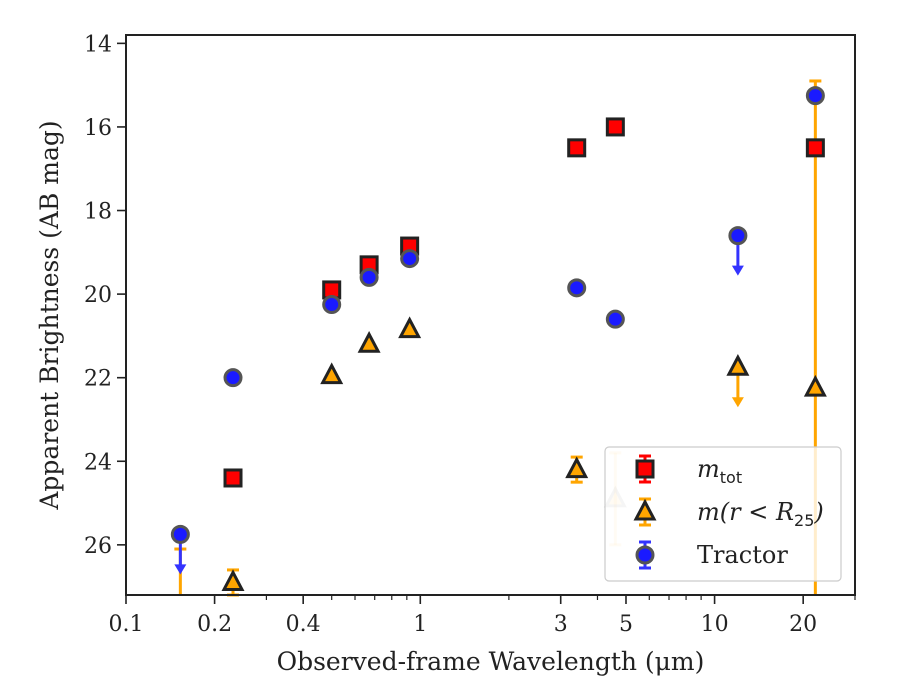 This screenshot has width=900, height=700. I want to click on y-tick-label: 26, so click(98, 546).